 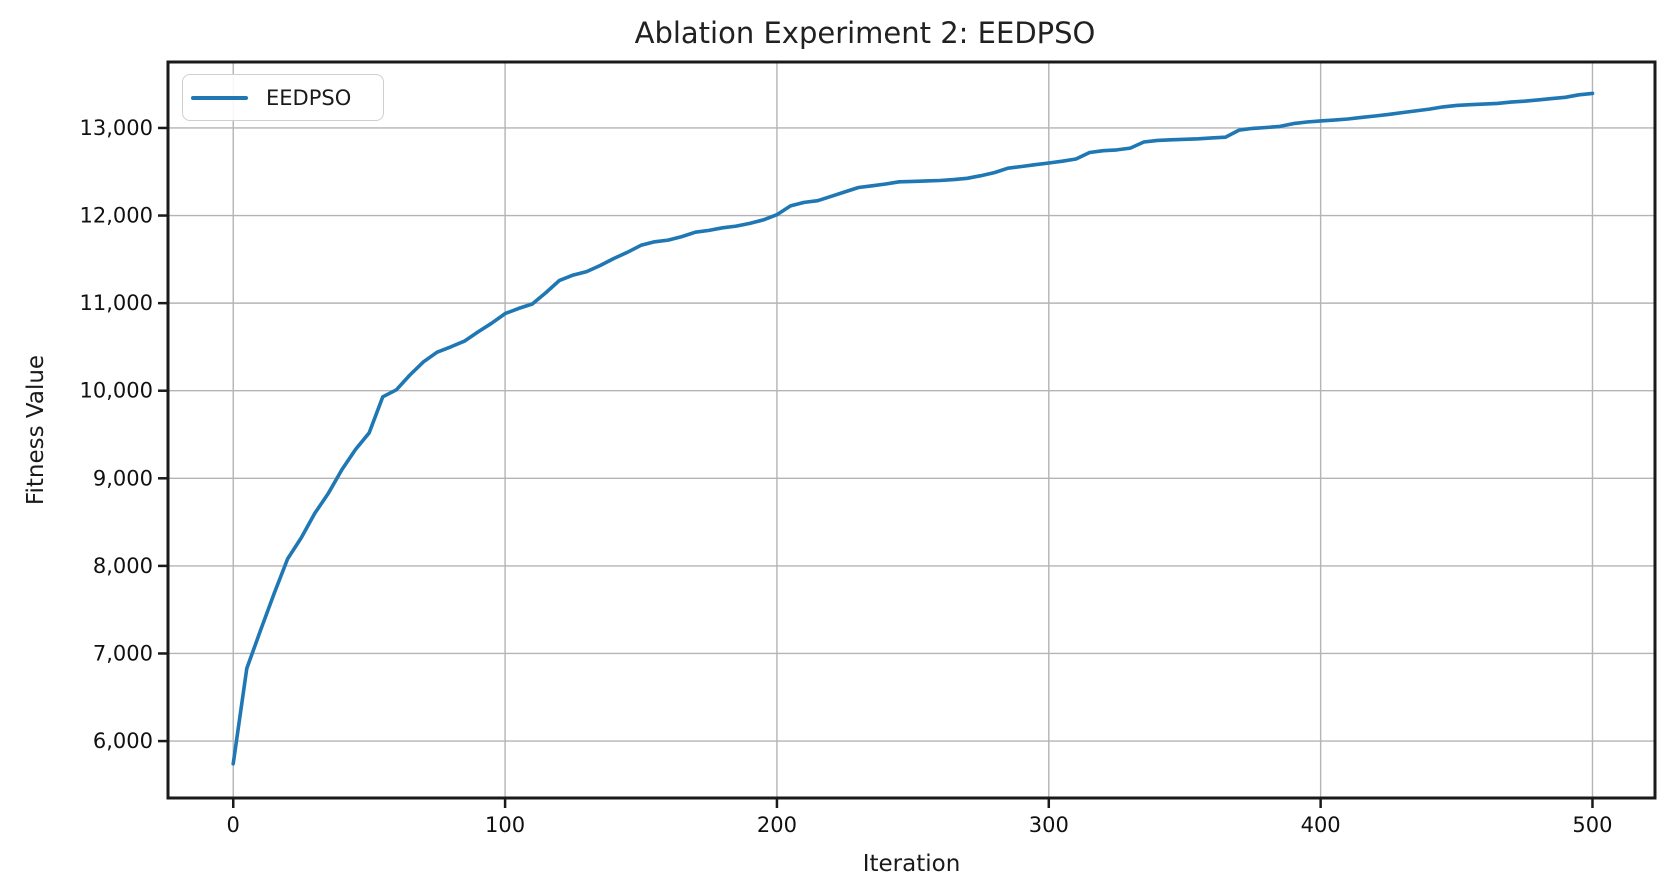 What do you see at coordinates (219, 97) in the screenshot?
I see `legend-line-swatch` at bounding box center [219, 97].